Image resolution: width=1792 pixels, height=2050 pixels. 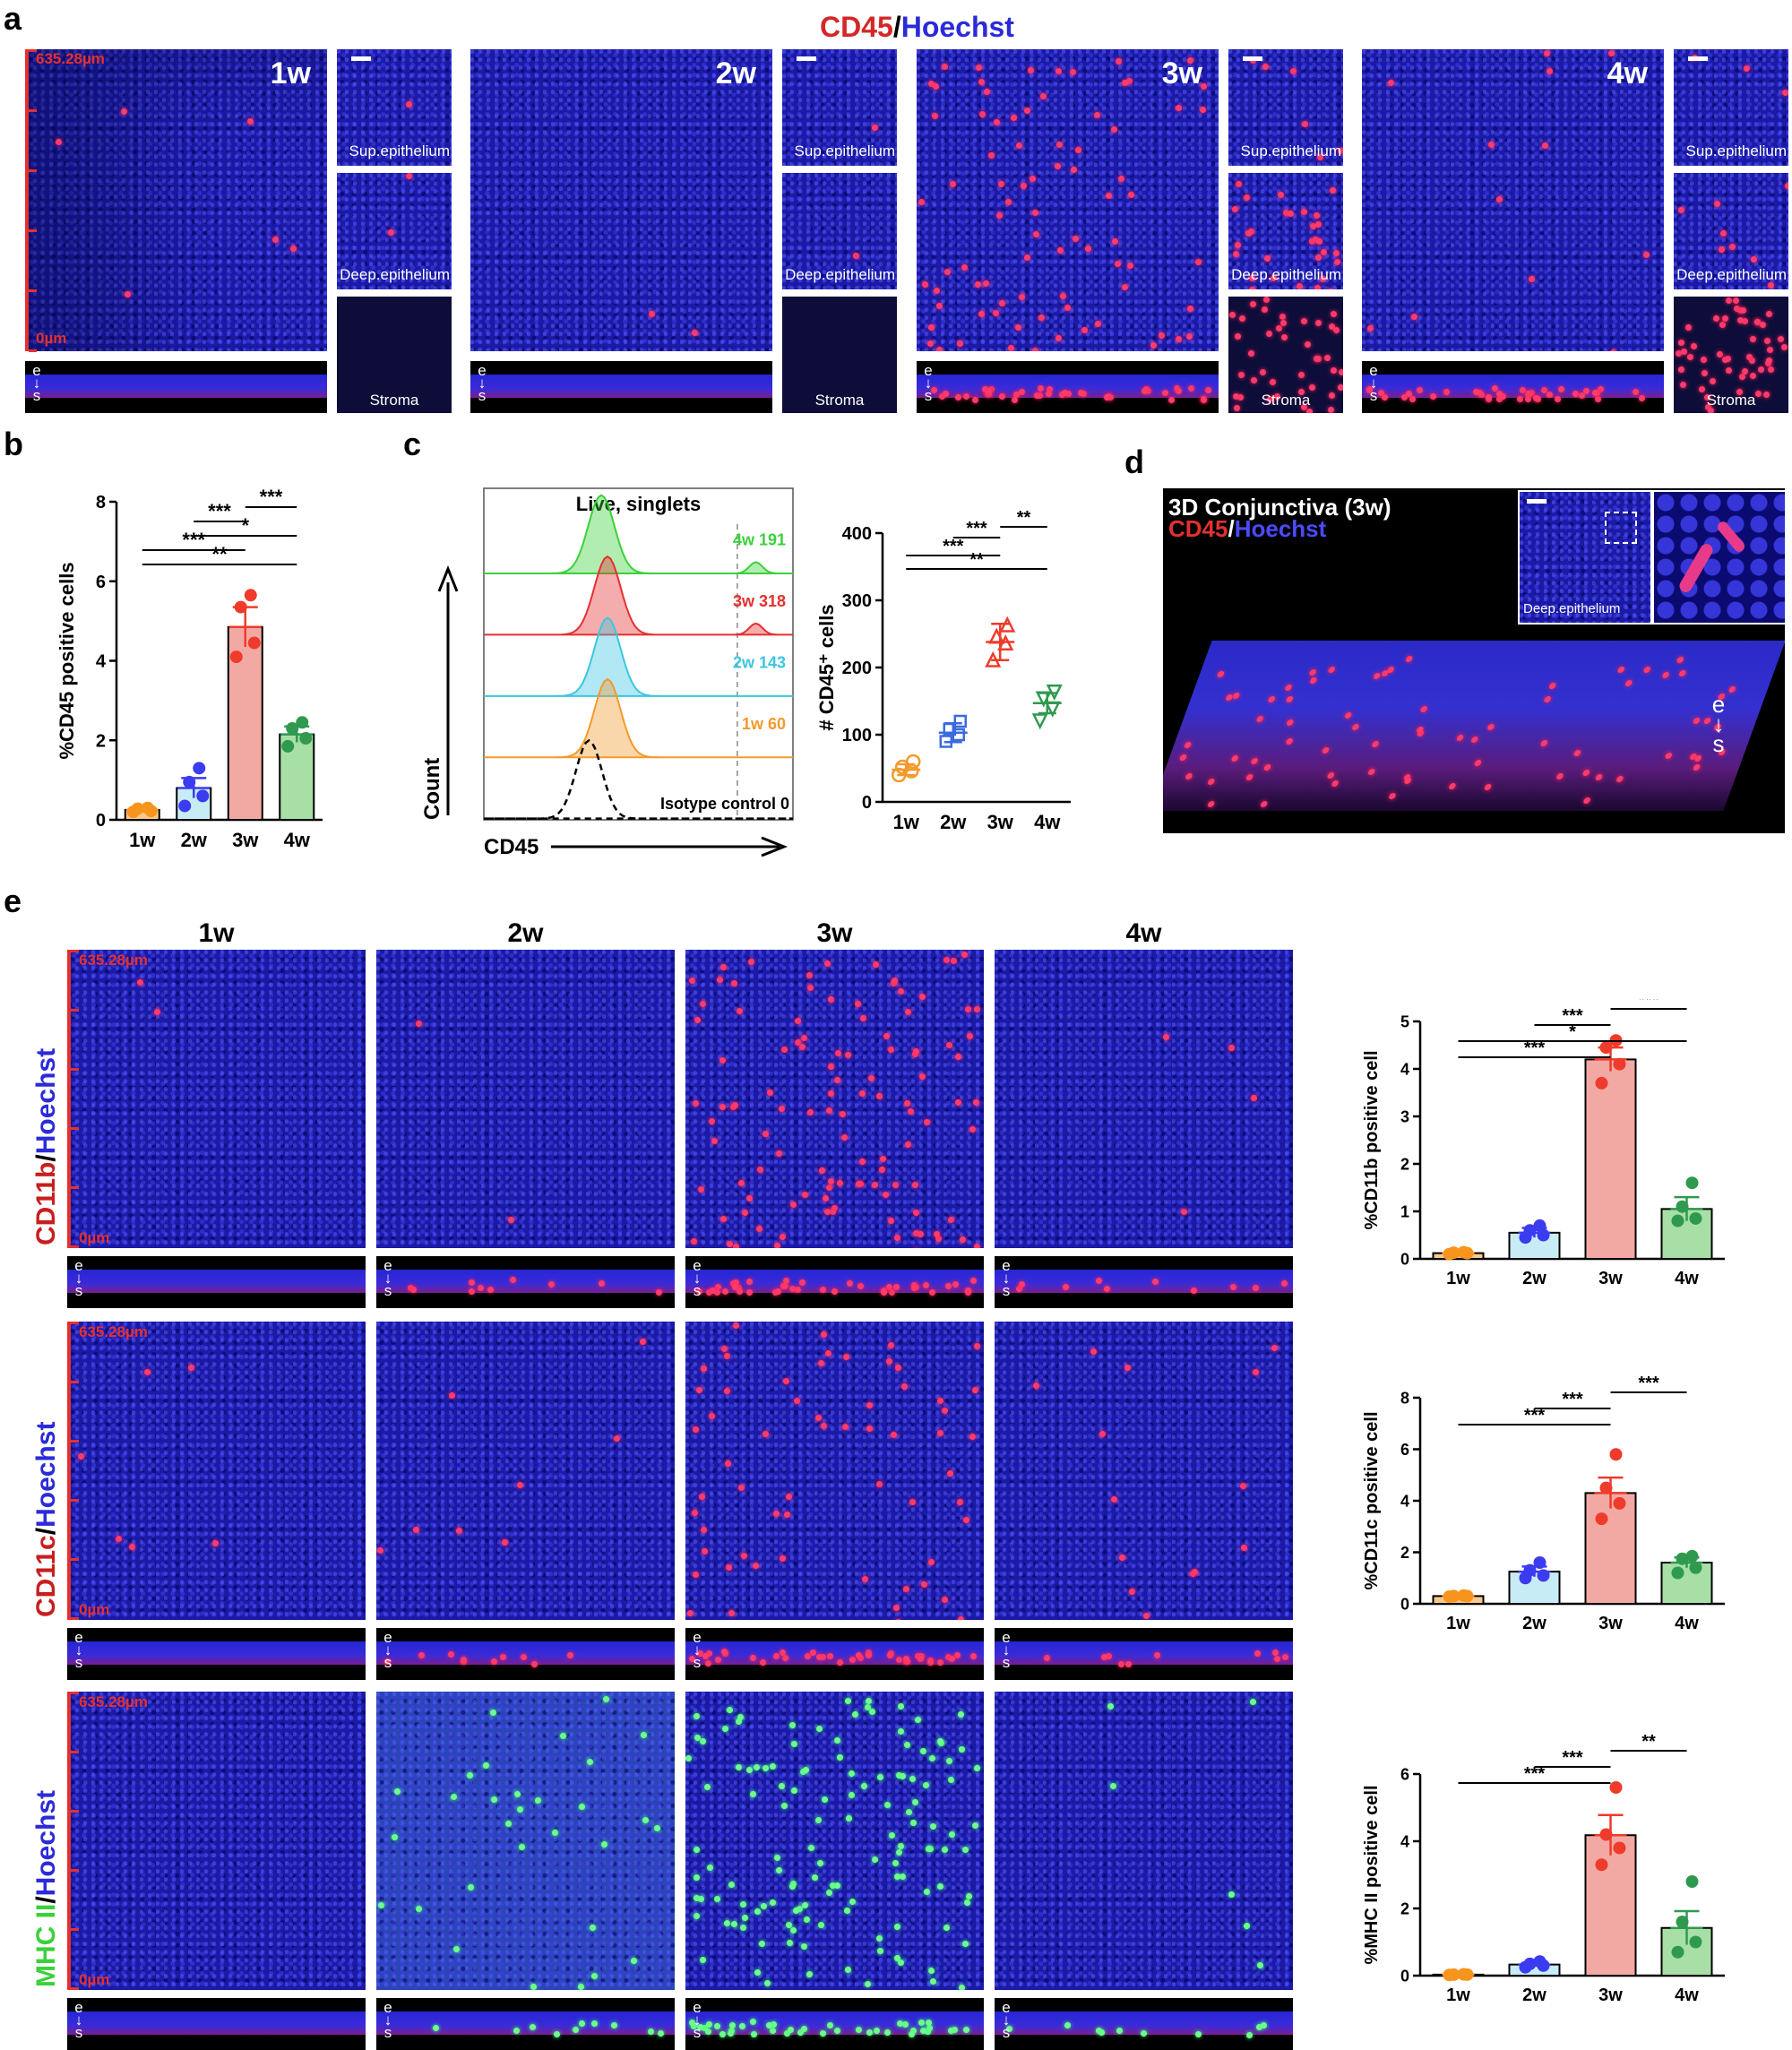 I want to click on micrograph-4w: 4w, so click(x=1513, y=200).